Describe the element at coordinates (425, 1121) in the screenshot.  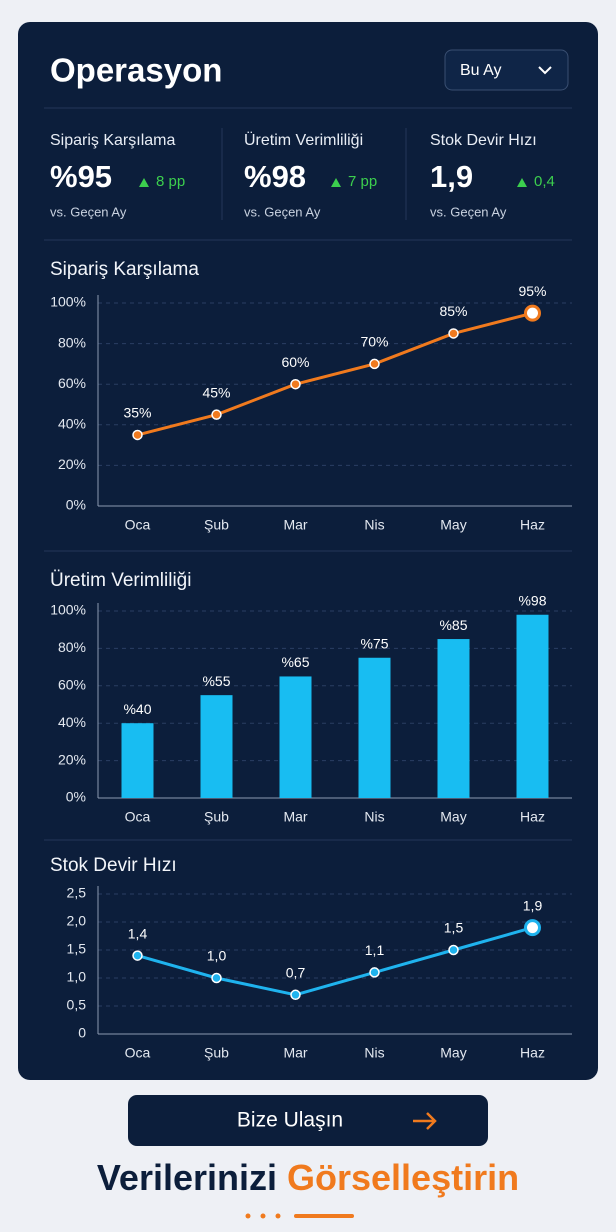
I see `arrow-icon` at that location.